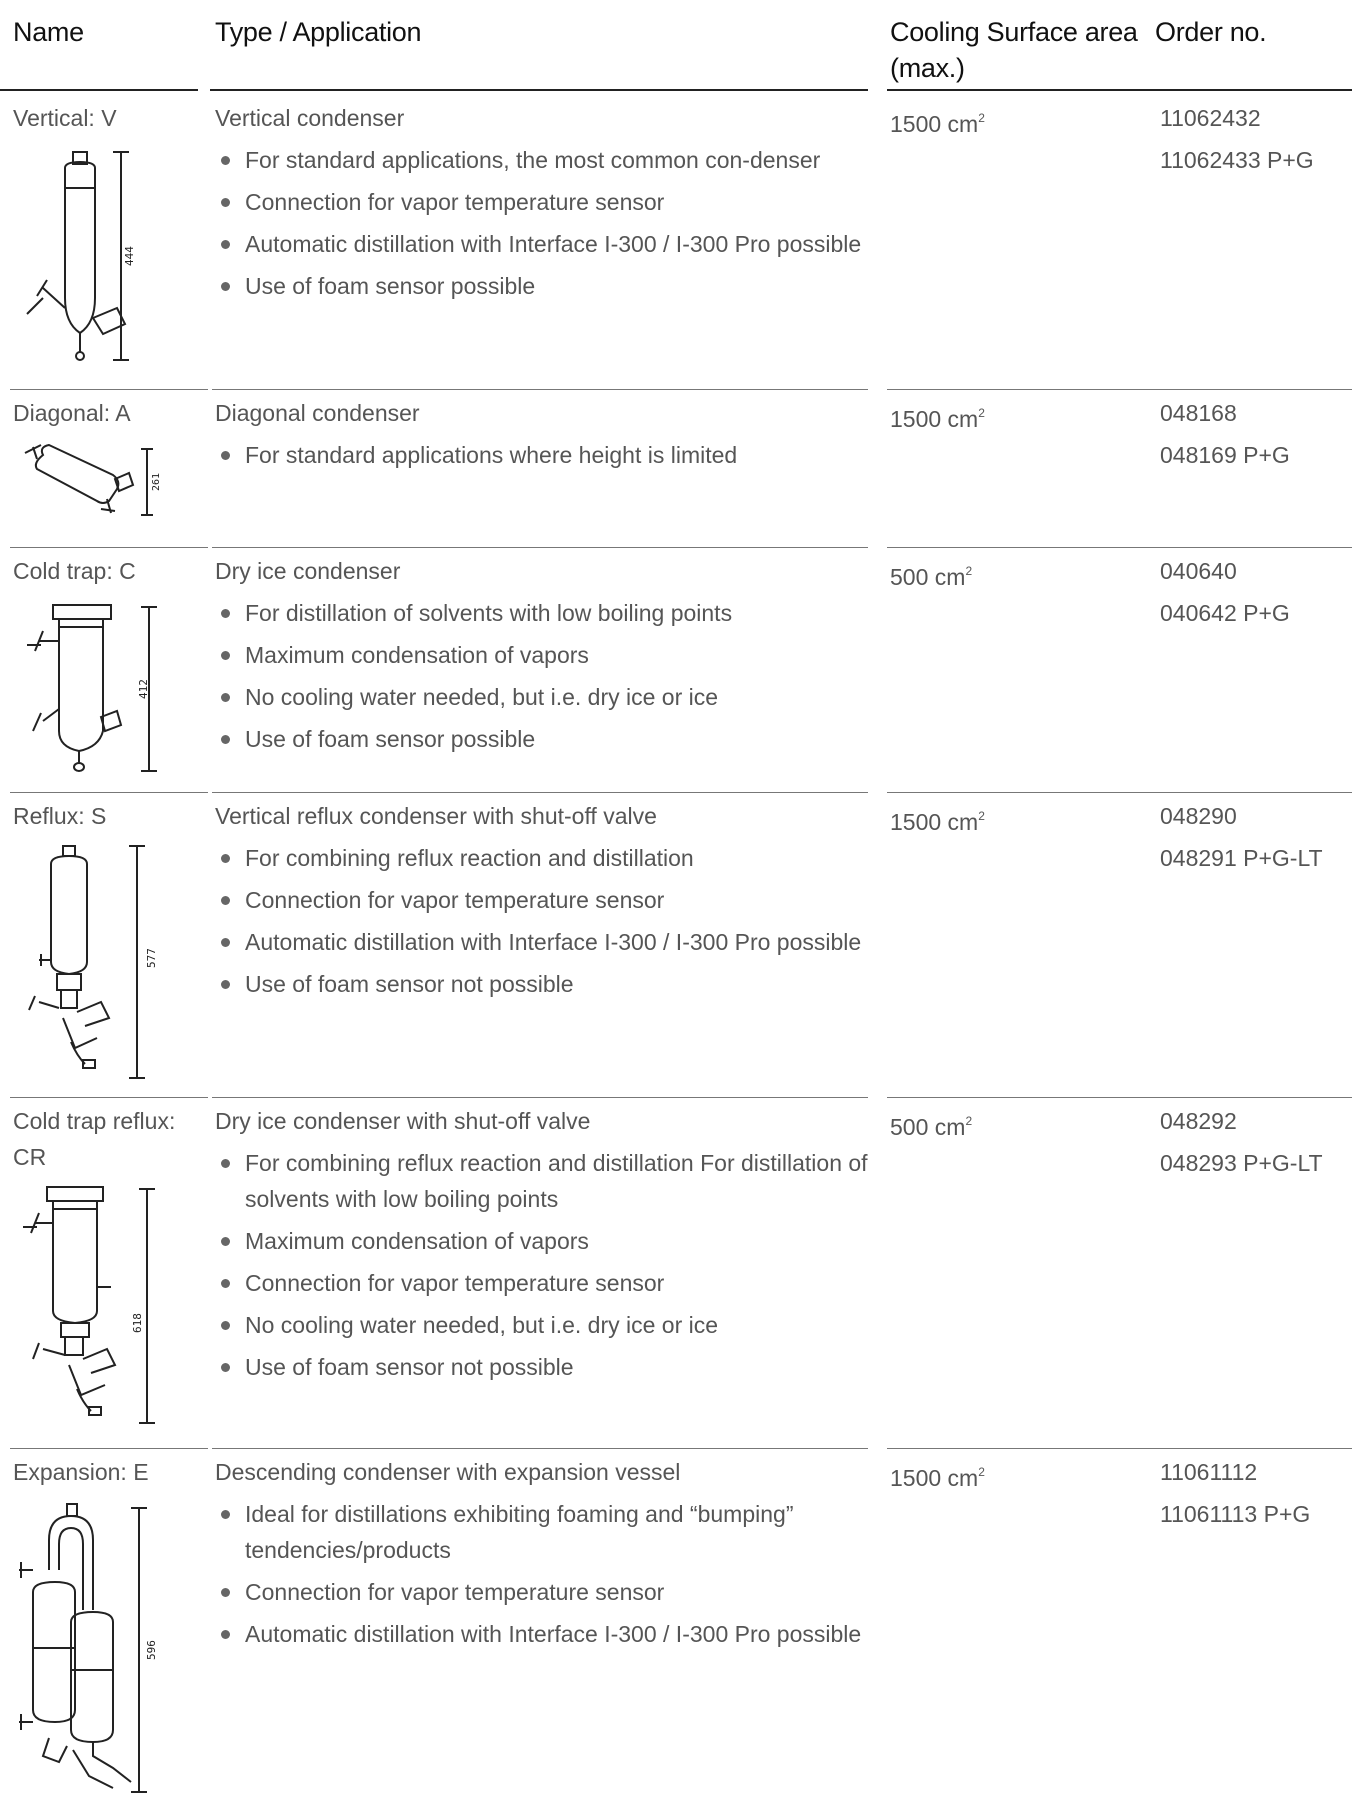 The height and width of the screenshot is (1812, 1360). What do you see at coordinates (1014, 50) in the screenshot?
I see `header-cooling: Cooling Surface area (max.)` at bounding box center [1014, 50].